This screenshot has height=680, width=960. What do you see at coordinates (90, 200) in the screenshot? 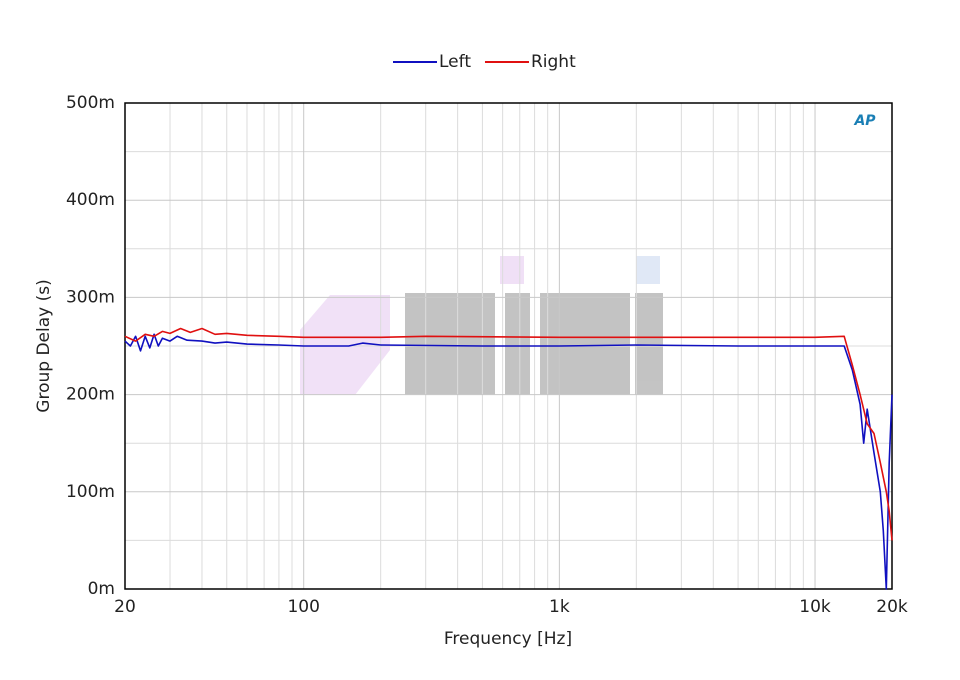
I see `y-tick-label: 400m` at bounding box center [90, 200].